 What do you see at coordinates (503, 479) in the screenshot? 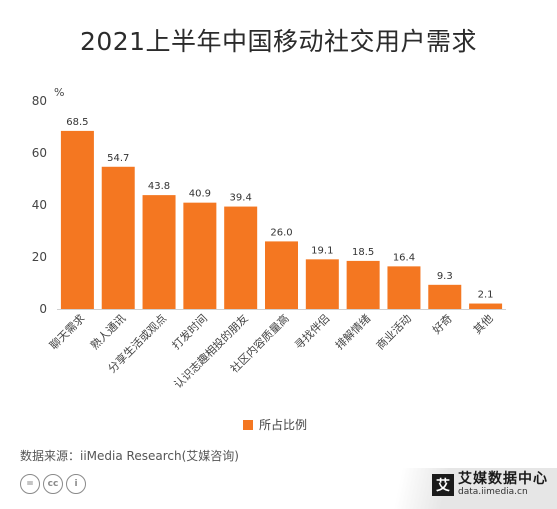
I see `logo-name: 艾媒数据中心` at bounding box center [503, 479].